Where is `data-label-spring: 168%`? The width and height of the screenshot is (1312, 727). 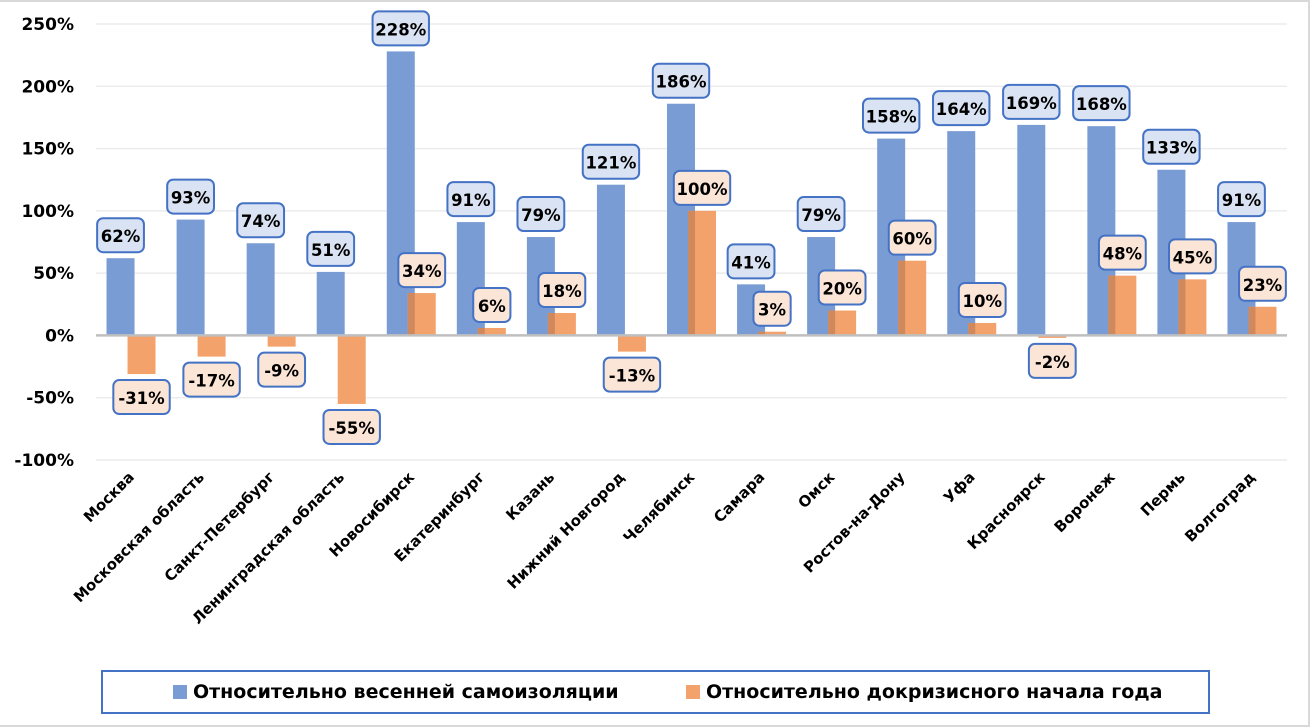 data-label-spring: 168% is located at coordinates (1101, 103).